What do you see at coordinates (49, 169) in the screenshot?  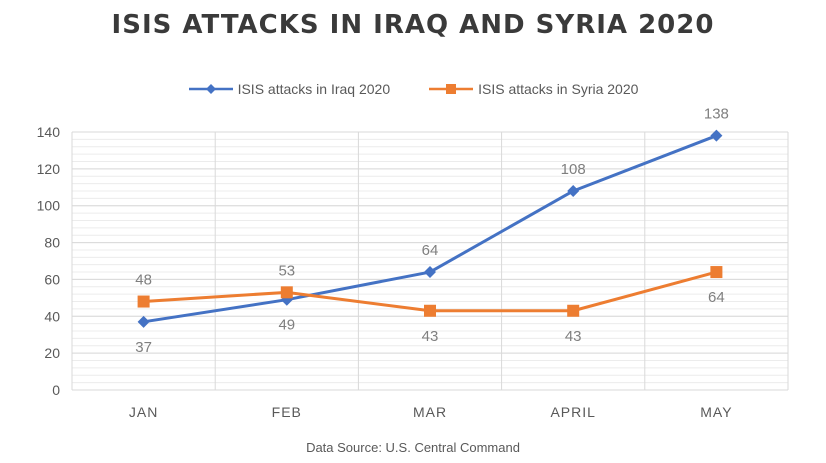 I see `y-tick-label: 120` at bounding box center [49, 169].